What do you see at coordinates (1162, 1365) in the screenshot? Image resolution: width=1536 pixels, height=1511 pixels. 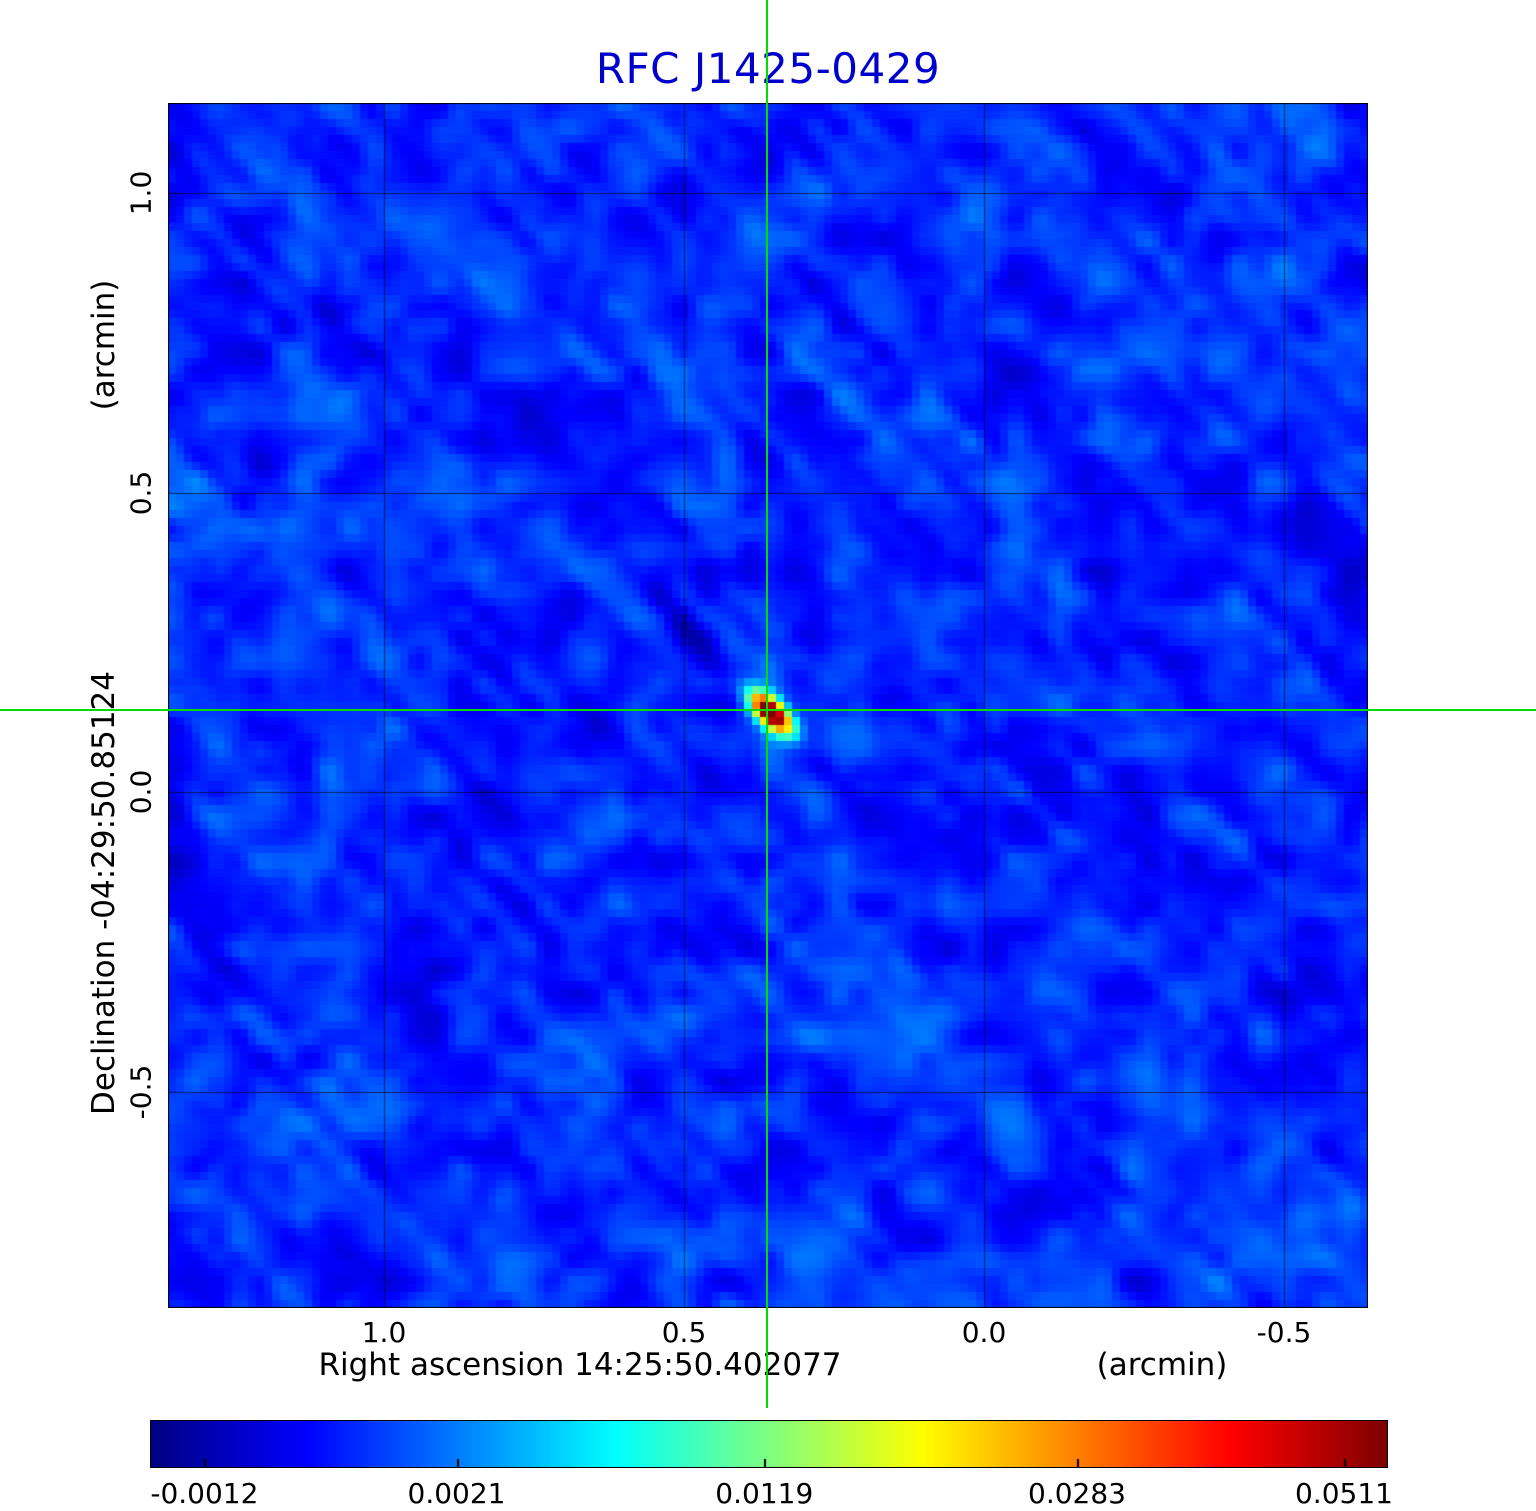 I see `x-axis-unit-label: (arcmin)` at bounding box center [1162, 1365].